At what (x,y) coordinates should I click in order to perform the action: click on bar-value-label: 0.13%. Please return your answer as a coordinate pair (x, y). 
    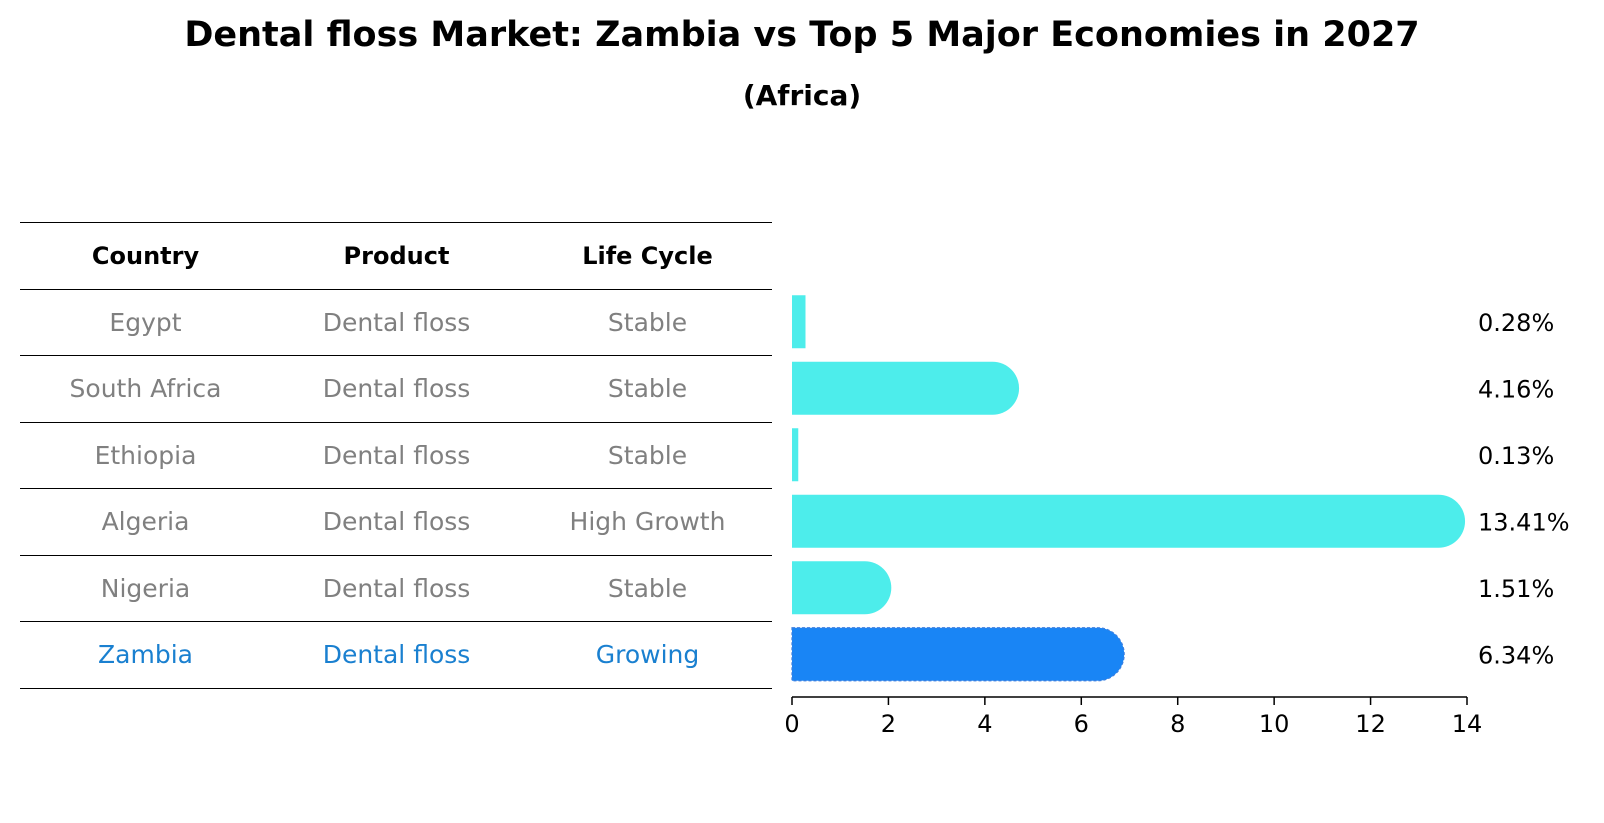
    Looking at the image, I should click on (1516, 456).